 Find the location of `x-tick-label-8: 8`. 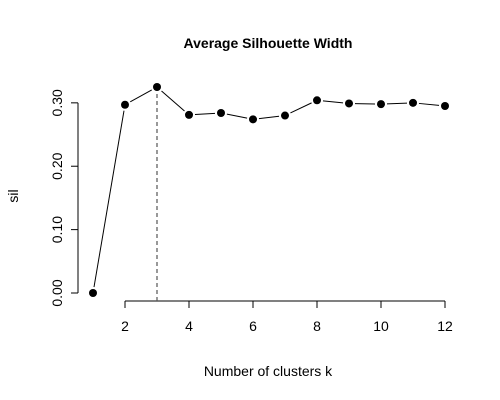

x-tick-label-8: 8 is located at coordinates (317, 326).